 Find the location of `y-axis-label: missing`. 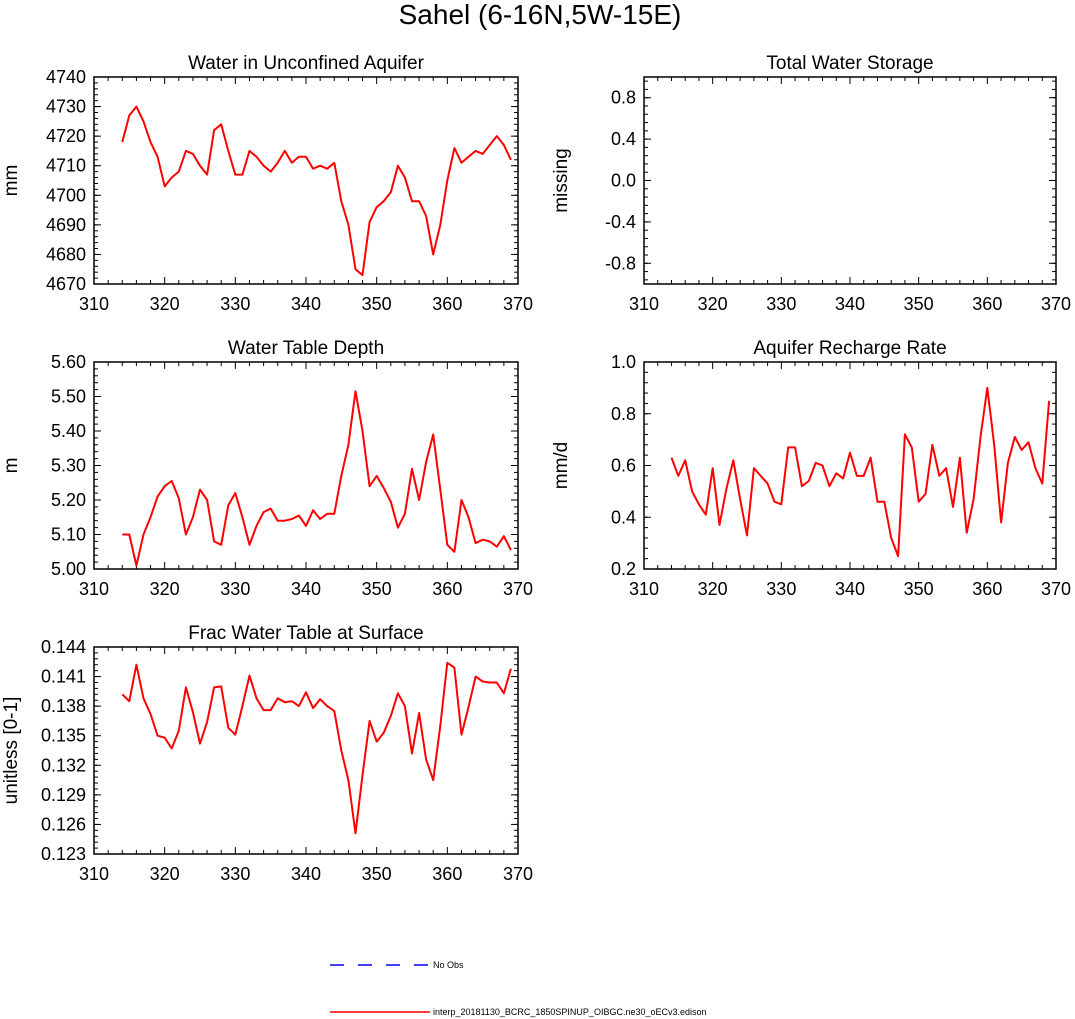

y-axis-label: missing is located at coordinates (561, 180).